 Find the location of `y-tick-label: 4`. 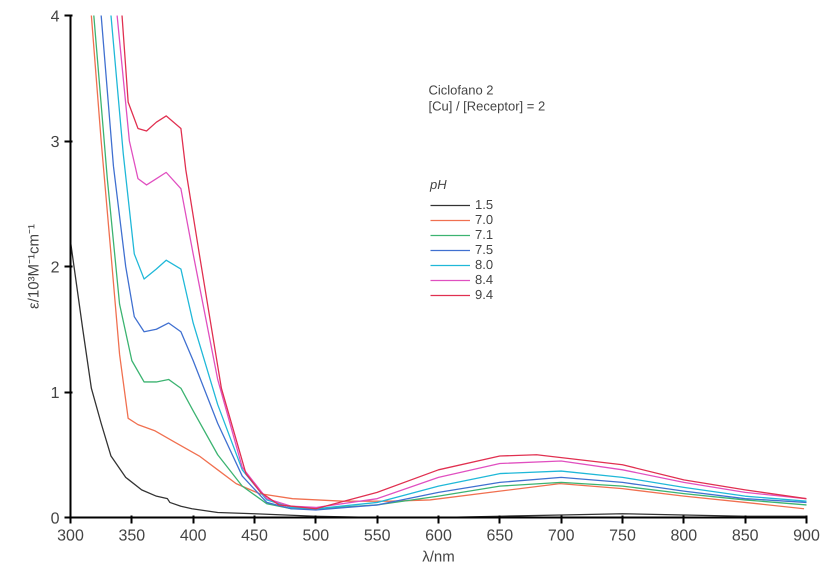

y-tick-label: 4 is located at coordinates (55, 17).